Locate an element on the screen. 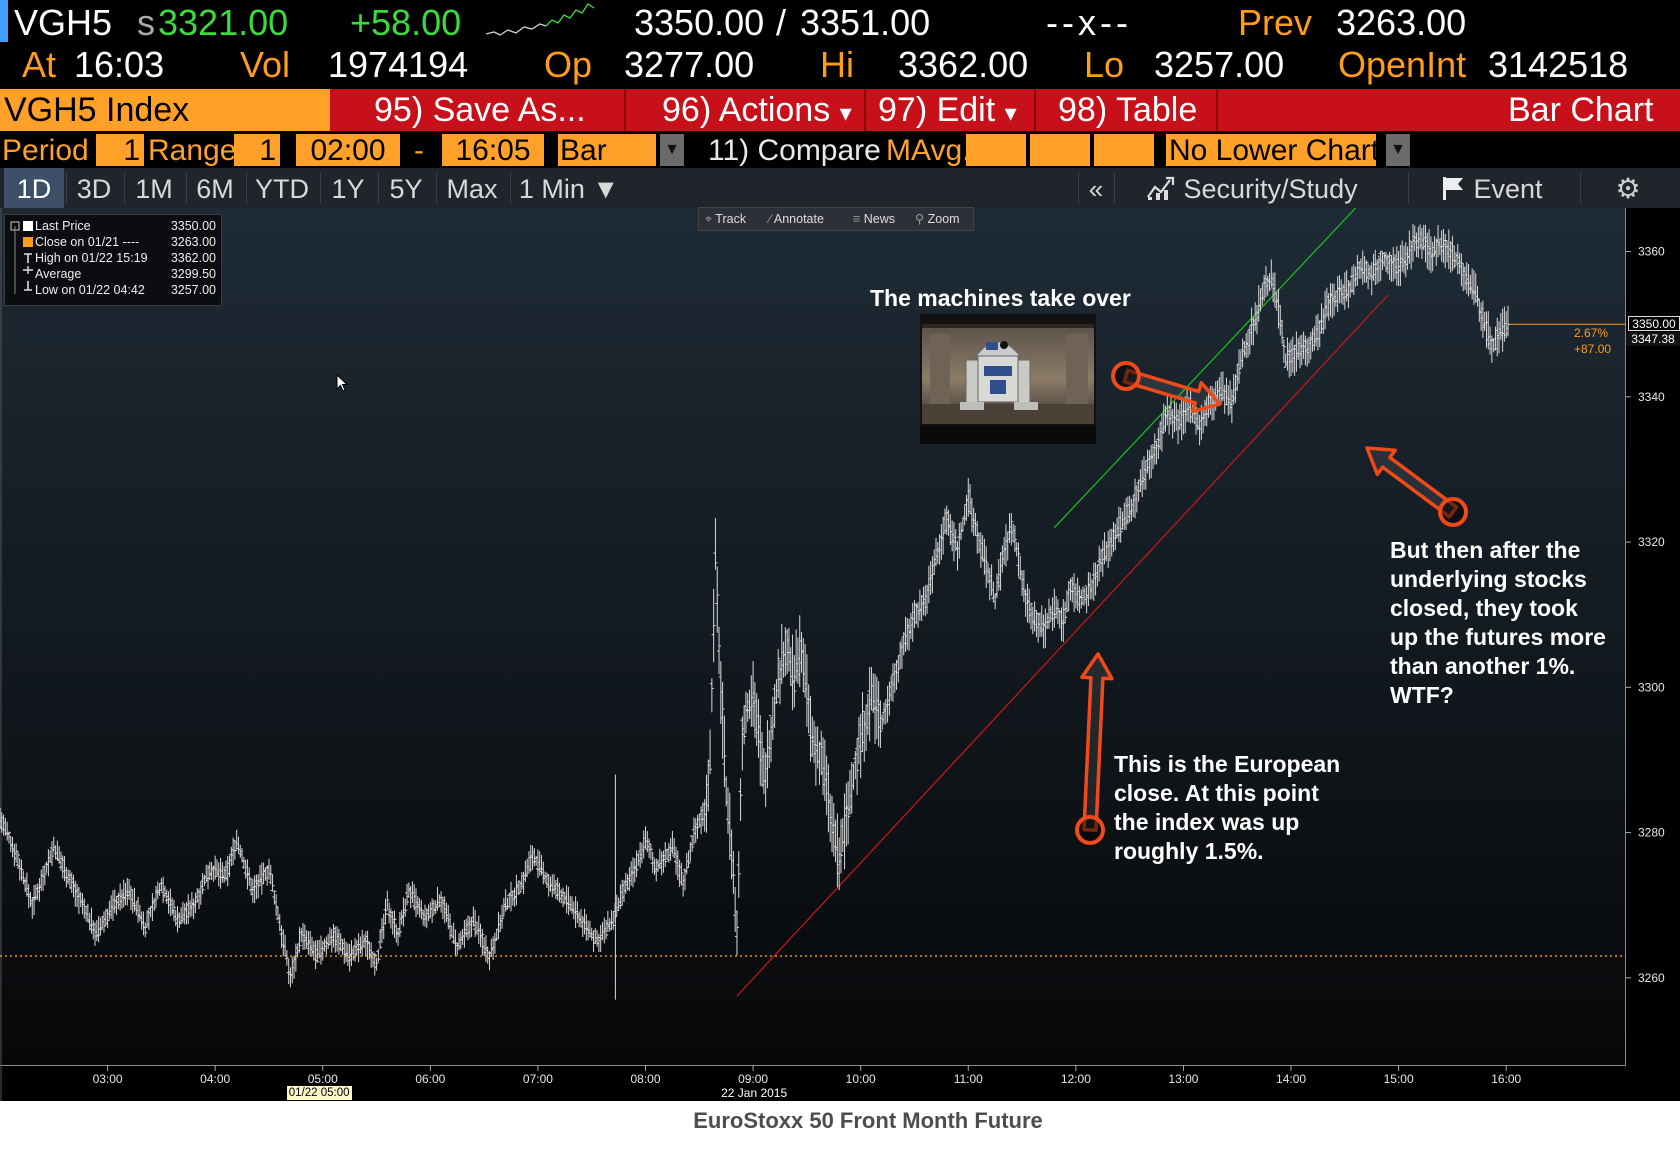  edit-dropdown-icon: ▾ is located at coordinates (1010, 113).